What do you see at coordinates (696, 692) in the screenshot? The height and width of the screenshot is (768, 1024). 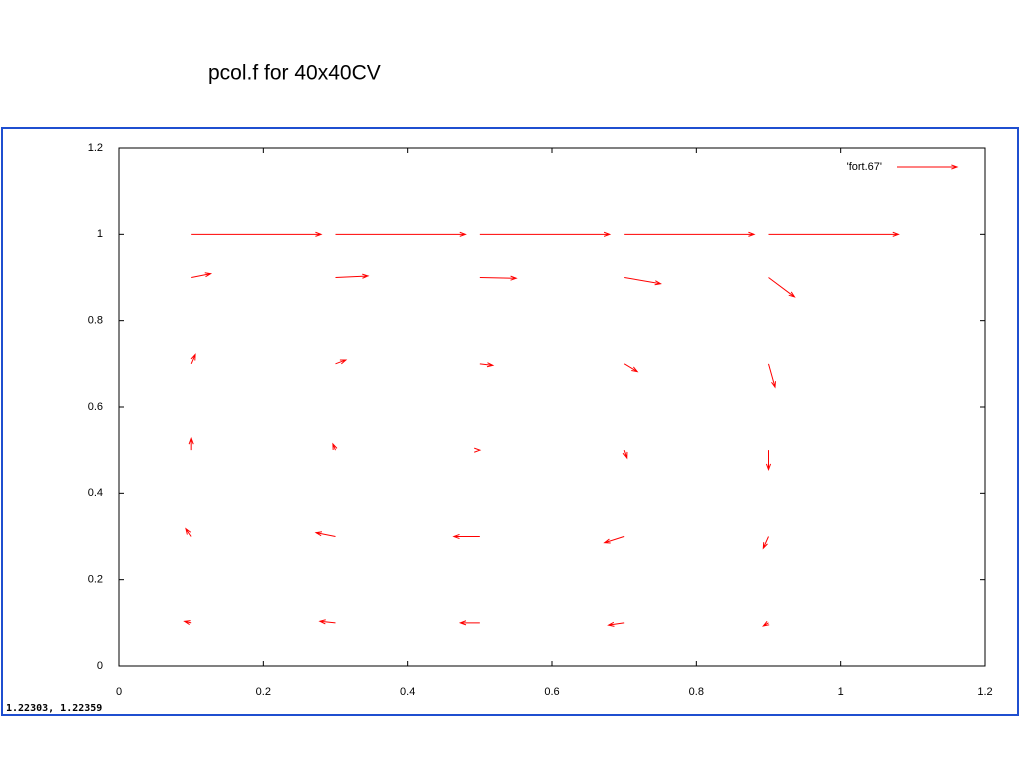 I see `x-tick-label: 0.8` at bounding box center [696, 692].